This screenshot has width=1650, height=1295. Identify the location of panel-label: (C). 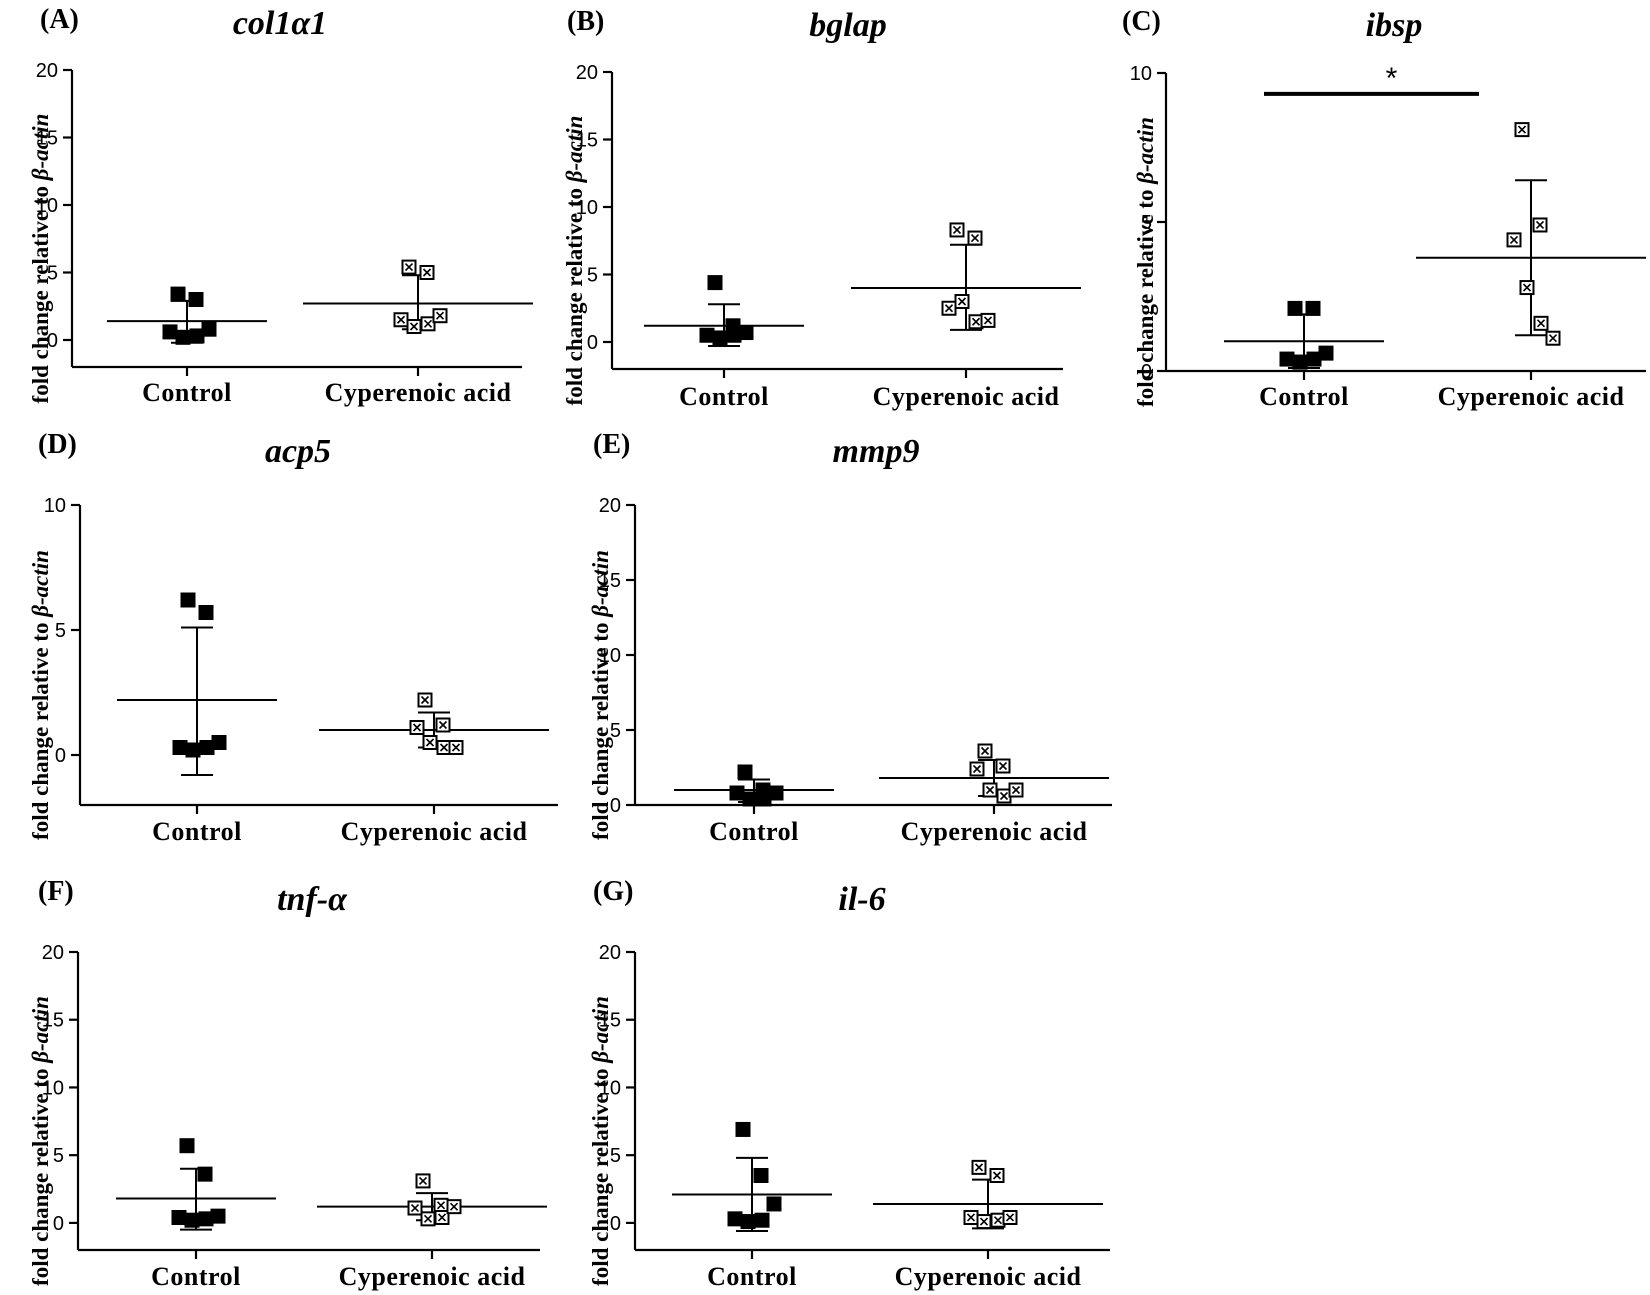
(1141, 21).